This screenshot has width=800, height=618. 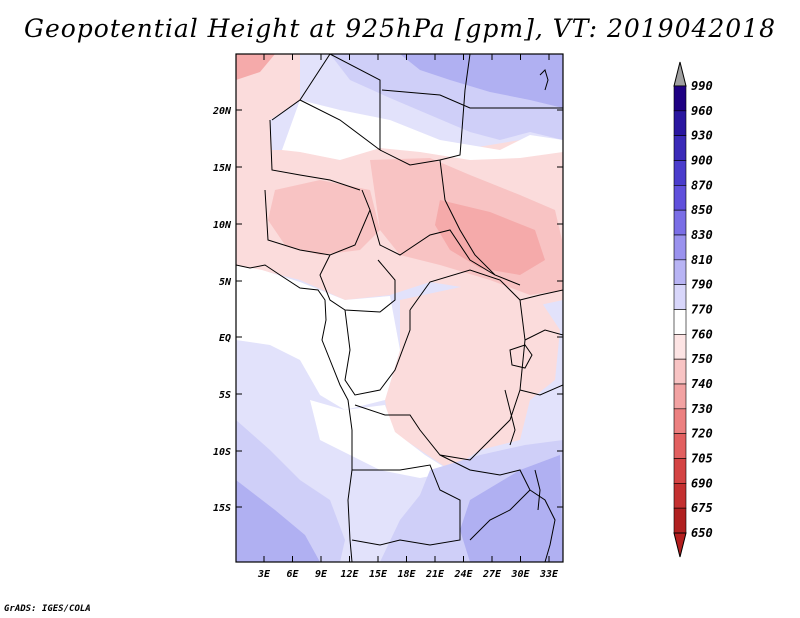 I want to click on lat-label: 5N, so click(x=225, y=282).